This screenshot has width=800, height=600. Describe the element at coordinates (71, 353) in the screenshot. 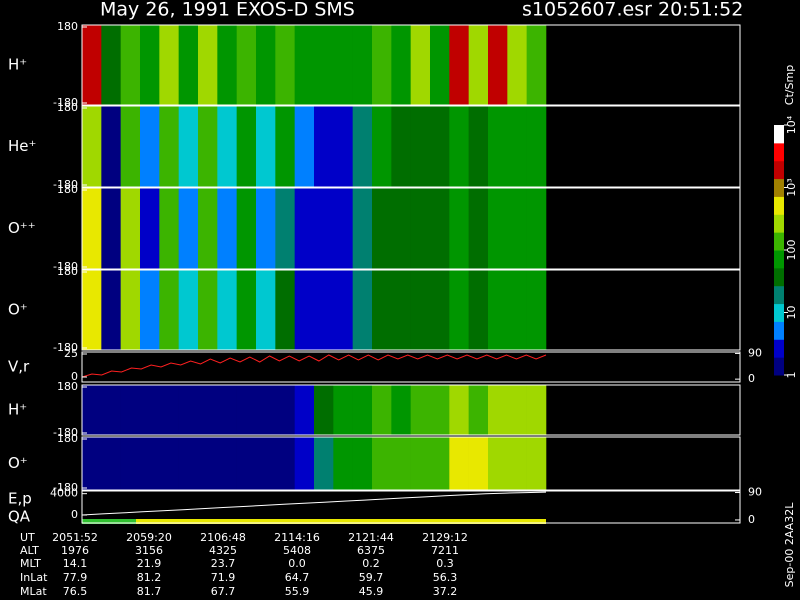

I see `y-tick-label: 25` at that location.